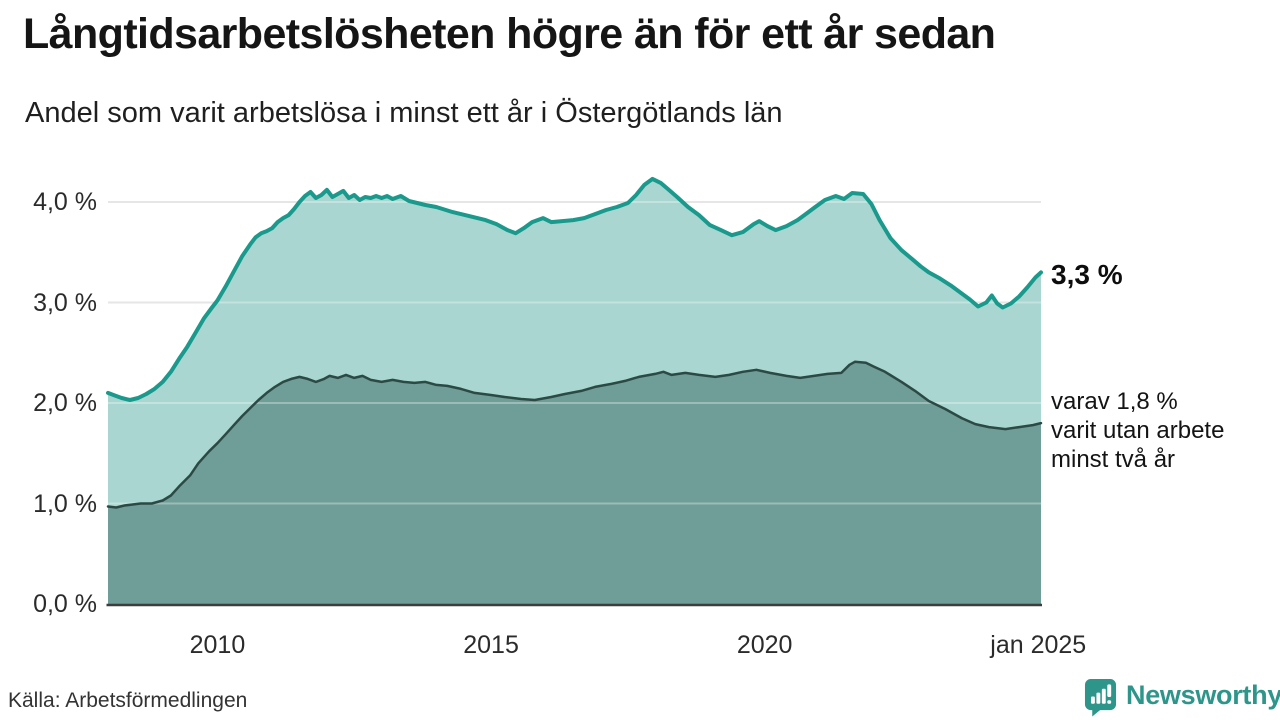  Describe the element at coordinates (1092, 700) in the screenshot. I see `logo-bar-small` at that location.